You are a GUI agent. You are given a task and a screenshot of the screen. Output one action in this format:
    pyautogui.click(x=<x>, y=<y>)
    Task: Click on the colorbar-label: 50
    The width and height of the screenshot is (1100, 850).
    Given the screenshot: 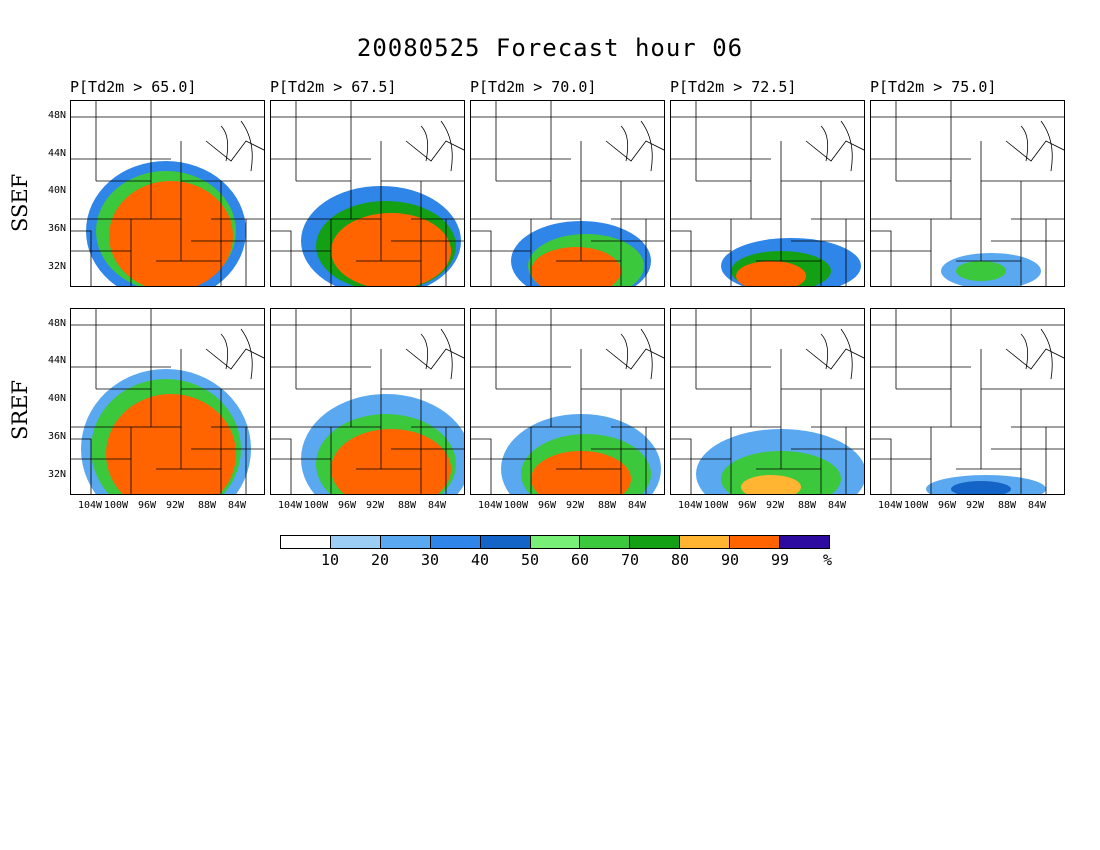 What is the action you would take?
    pyautogui.click(x=530, y=560)
    